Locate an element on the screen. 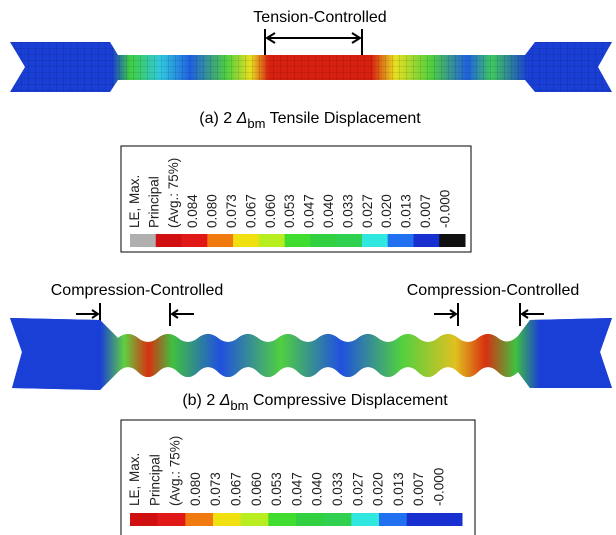 The image size is (616, 535). caption-suffix: Tensile Displacement is located at coordinates (346, 118).